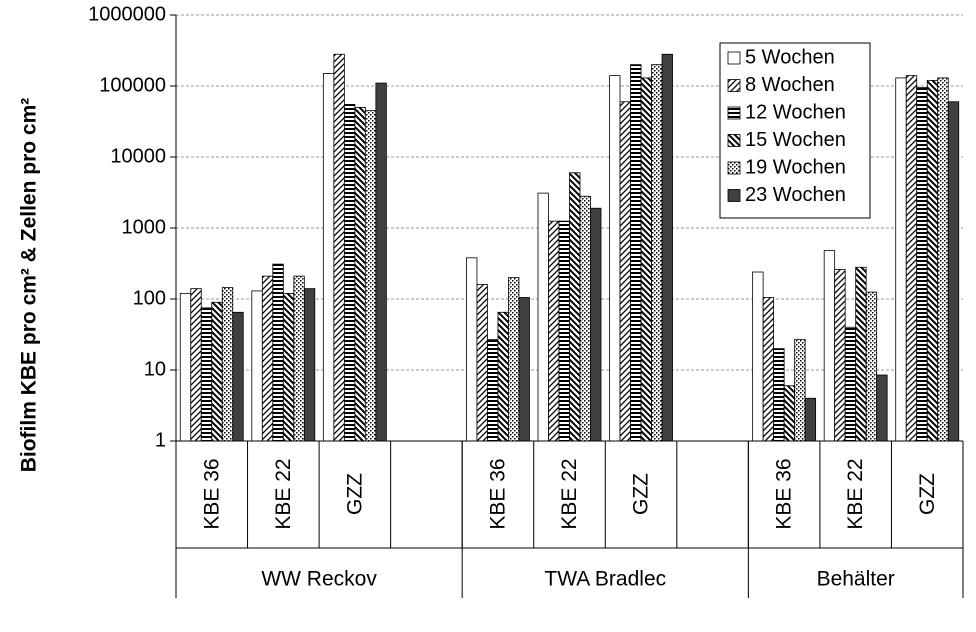  What do you see at coordinates (29, 285) in the screenshot?
I see `y-axis-label: Biofilm KBE pro cm² & Zellen pro cm²` at bounding box center [29, 285].